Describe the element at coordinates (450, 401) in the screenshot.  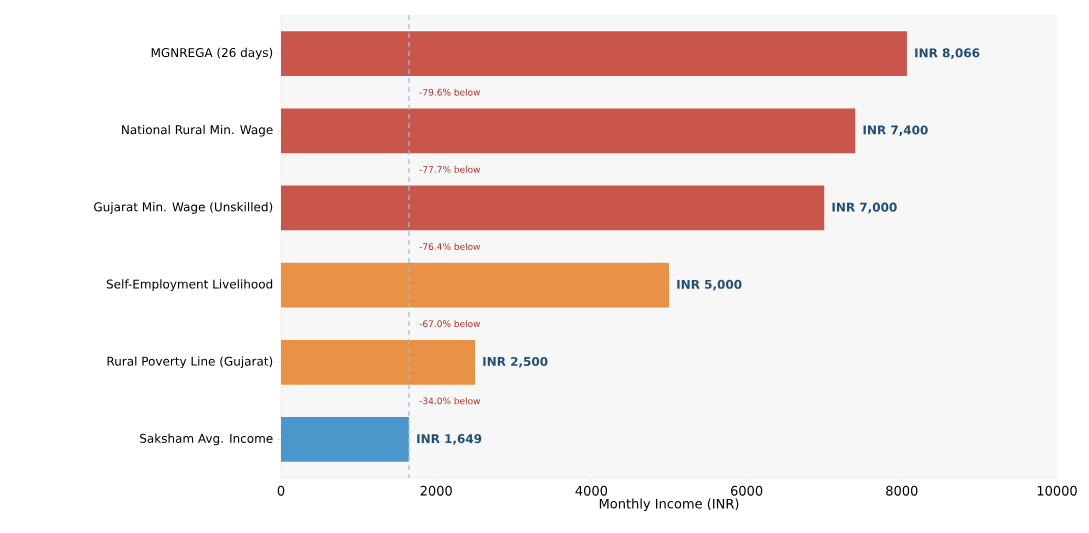
I see `annotation: -34.0% below` at that location.